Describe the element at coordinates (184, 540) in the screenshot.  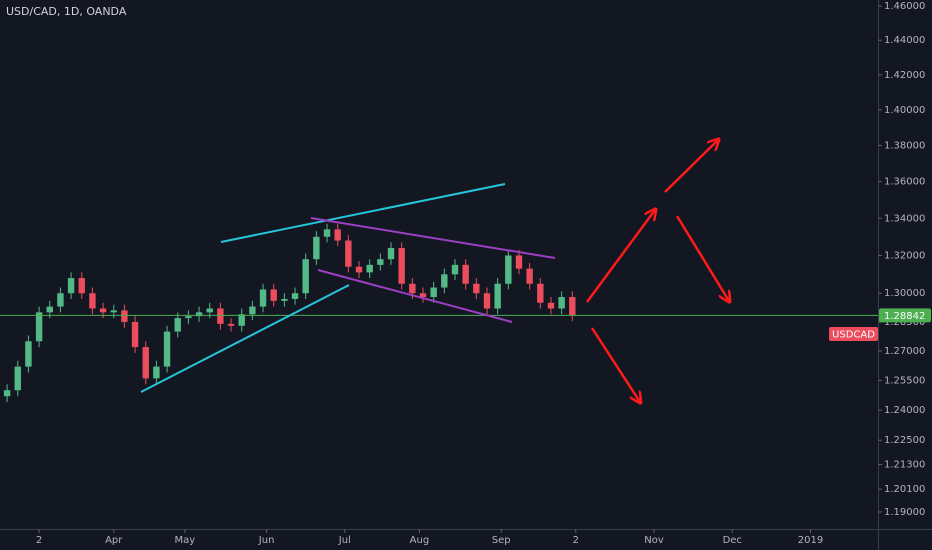
I see `x-tick-label: May` at that location.